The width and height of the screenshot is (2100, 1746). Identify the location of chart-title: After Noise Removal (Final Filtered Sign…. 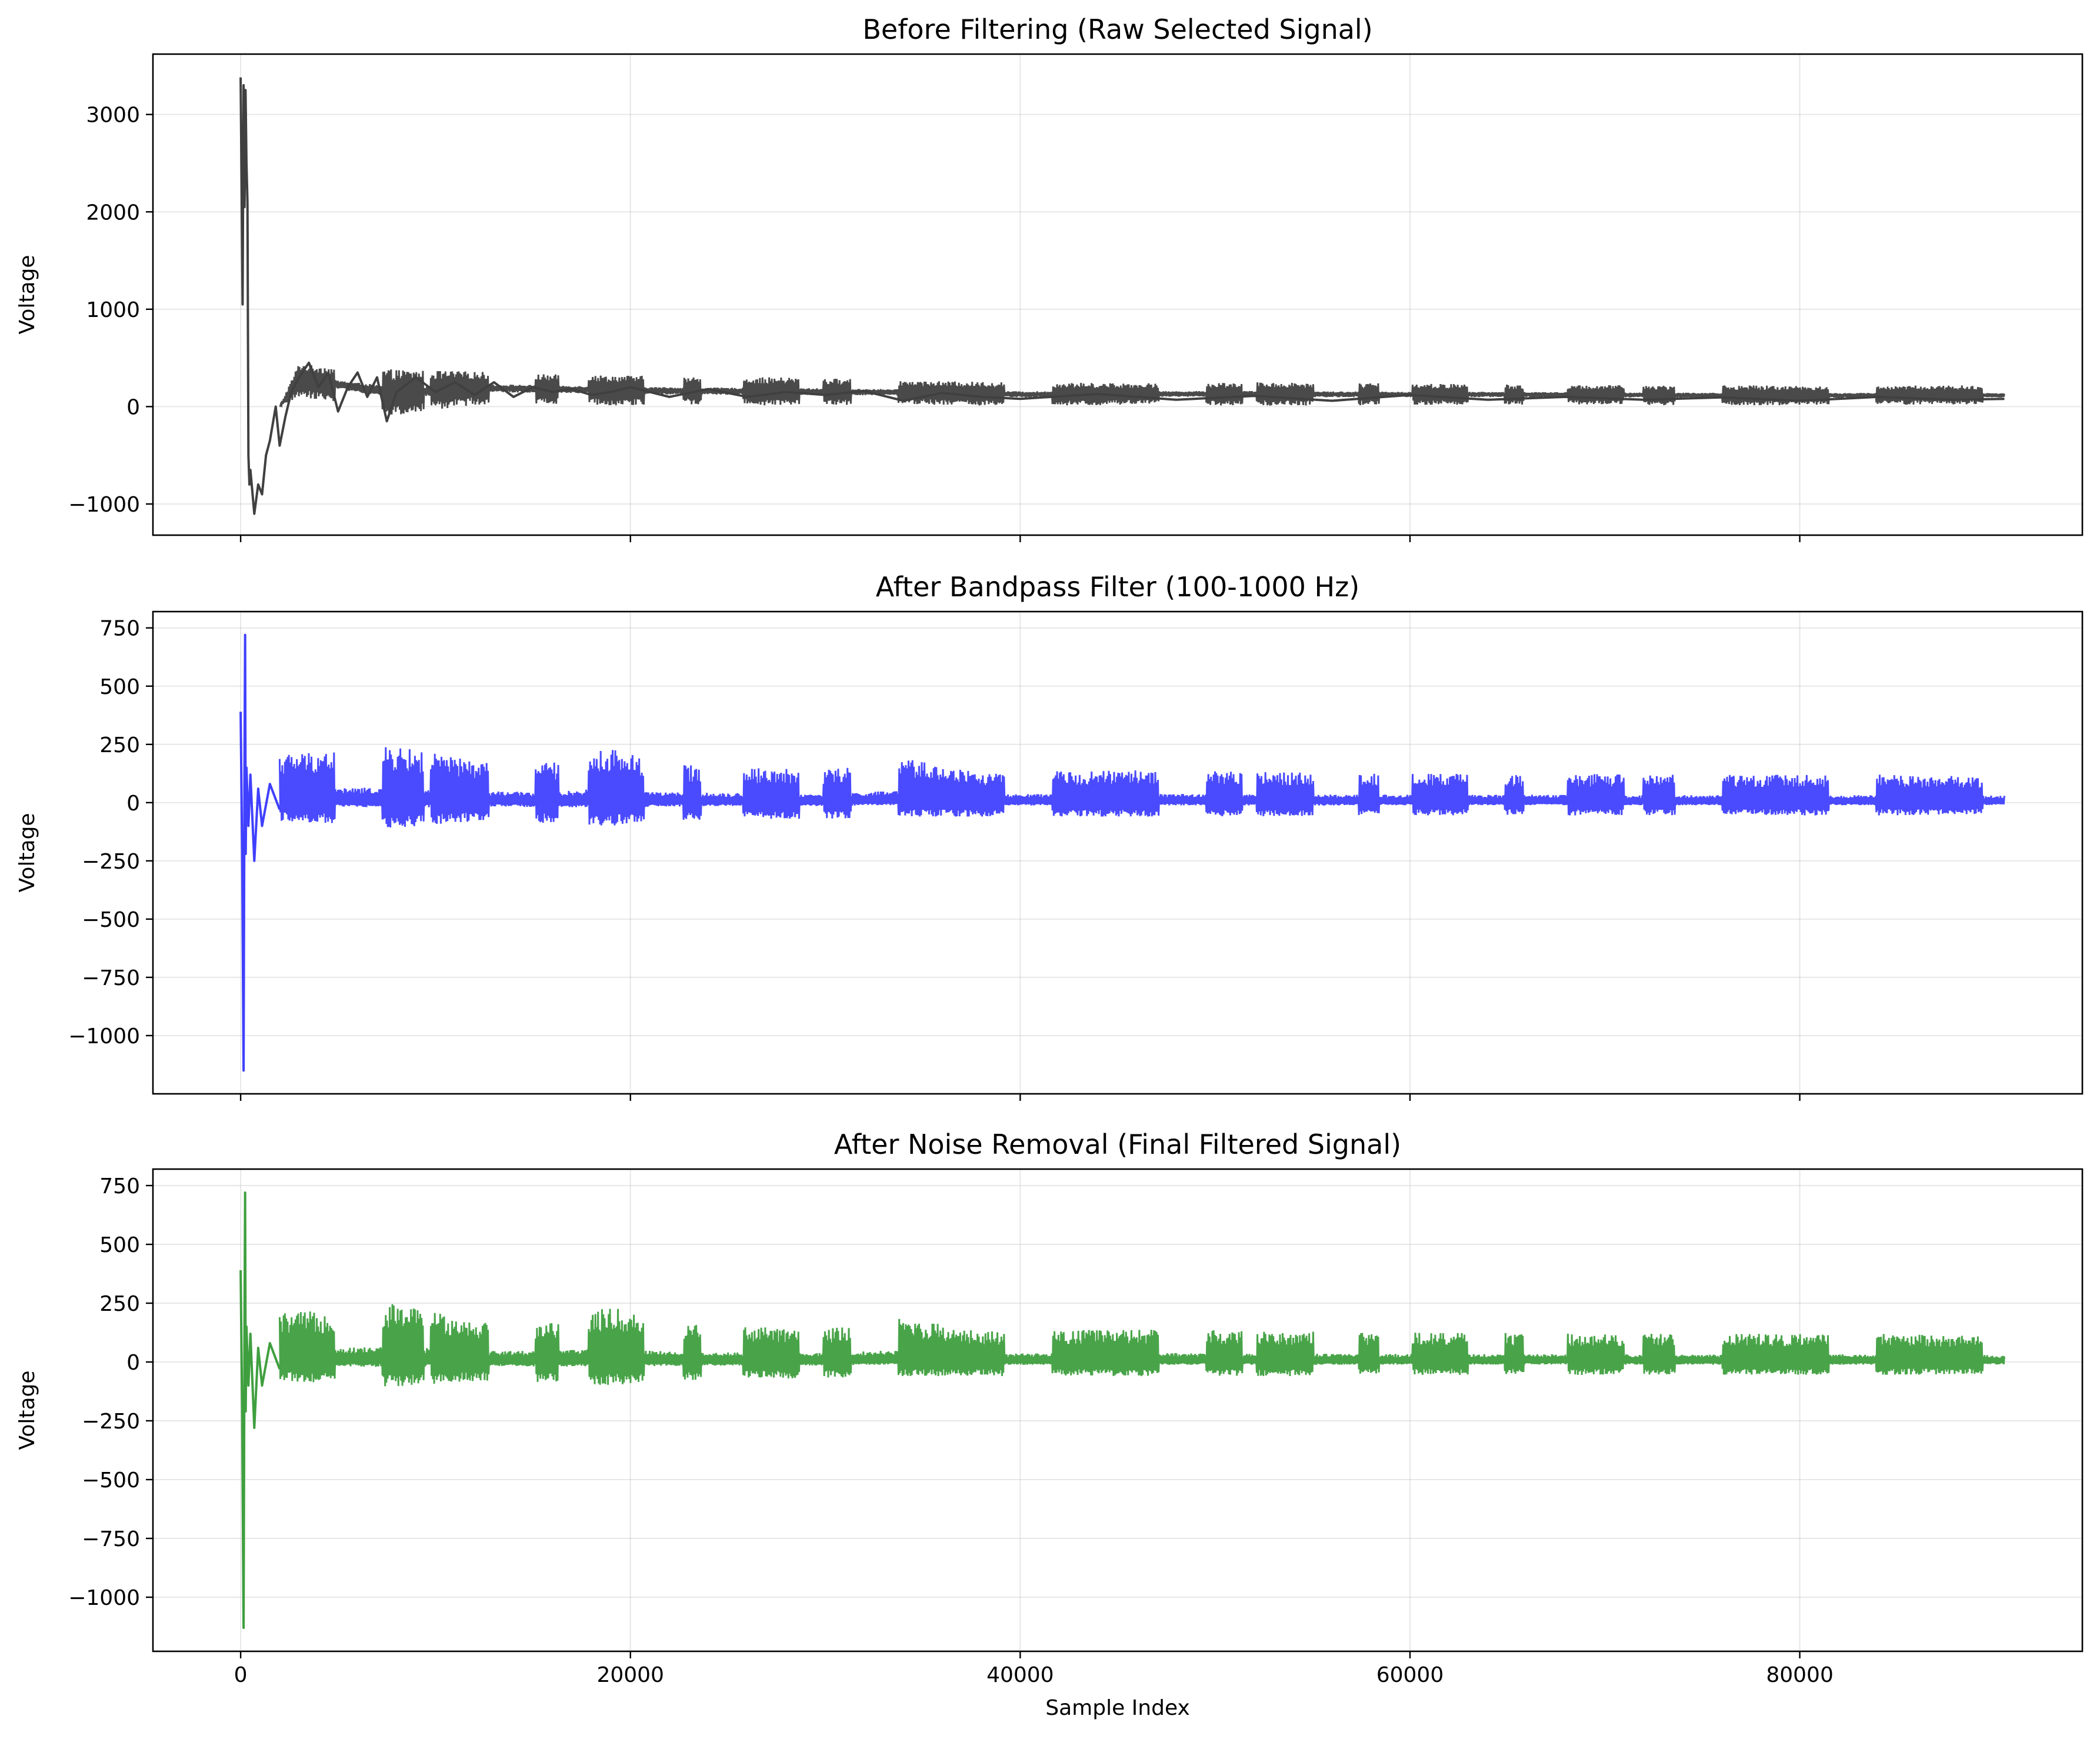
(1117, 1144).